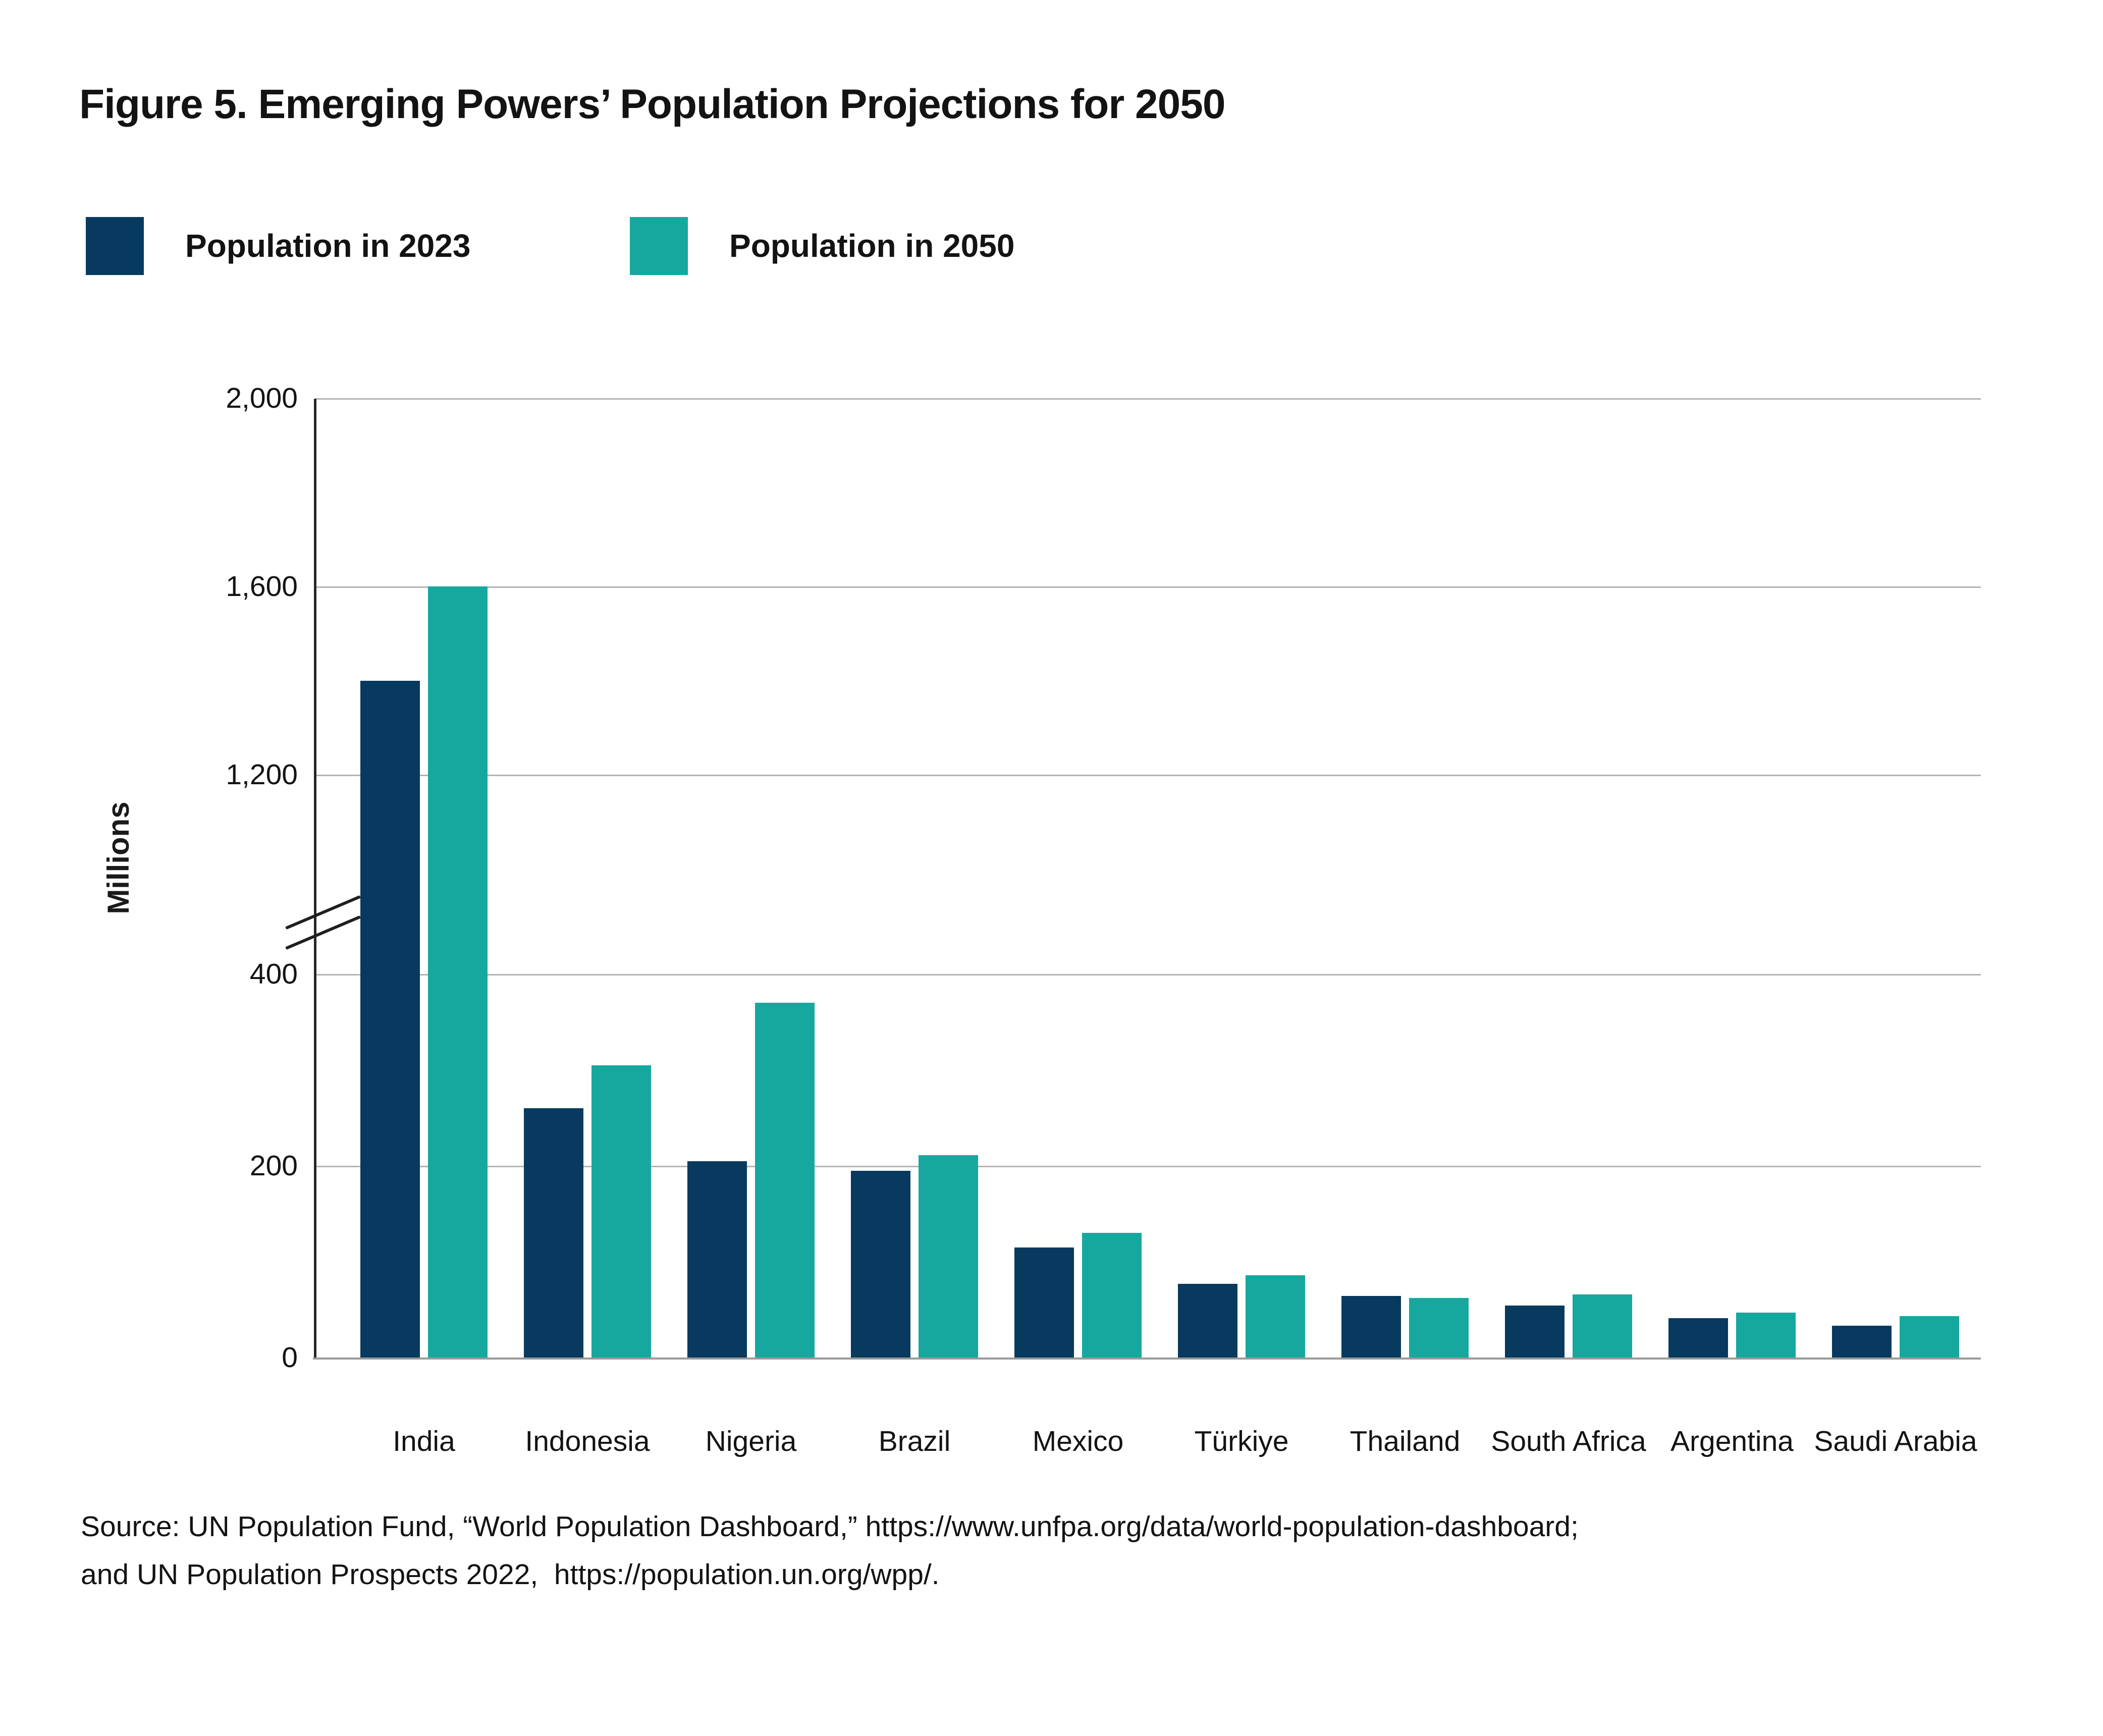 This screenshot has height=1736, width=2103. What do you see at coordinates (262, 586) in the screenshot?
I see `y-tick-label-1600: 1,600` at bounding box center [262, 586].